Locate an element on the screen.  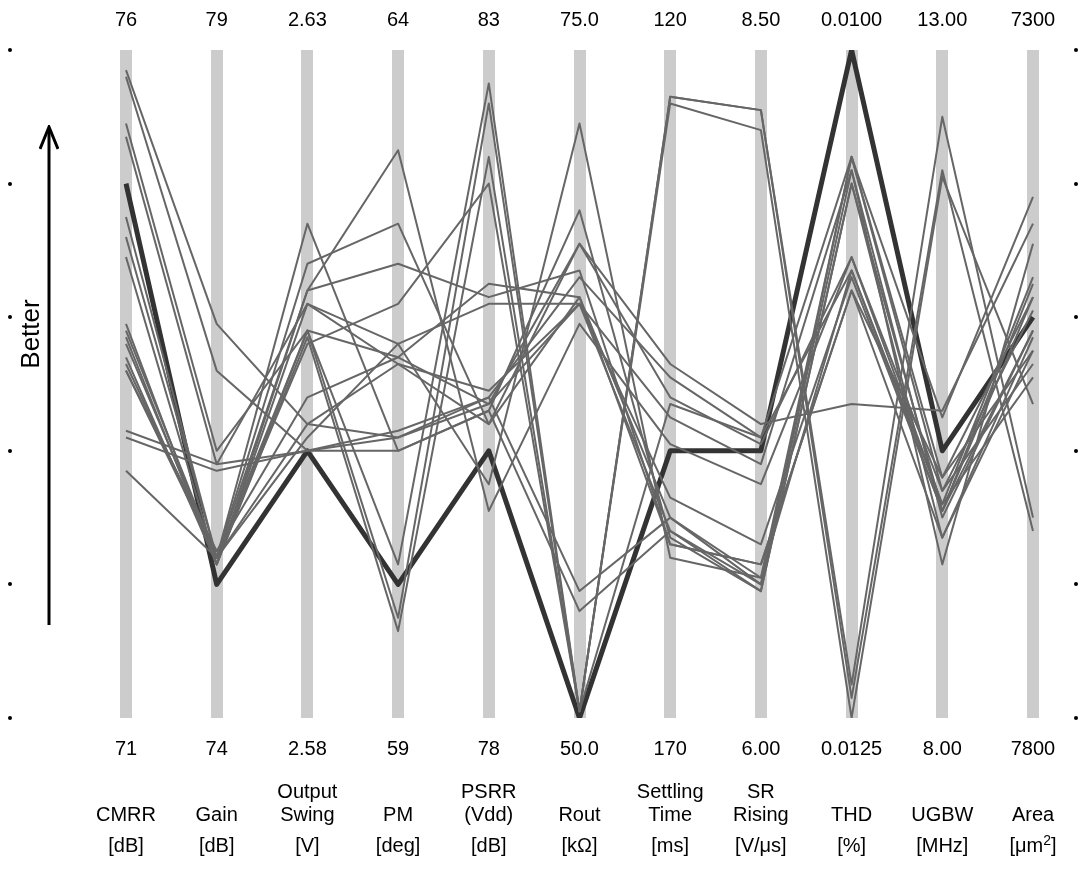
x-tick-label: Rout [kΩ] is located at coordinates (579, 830).